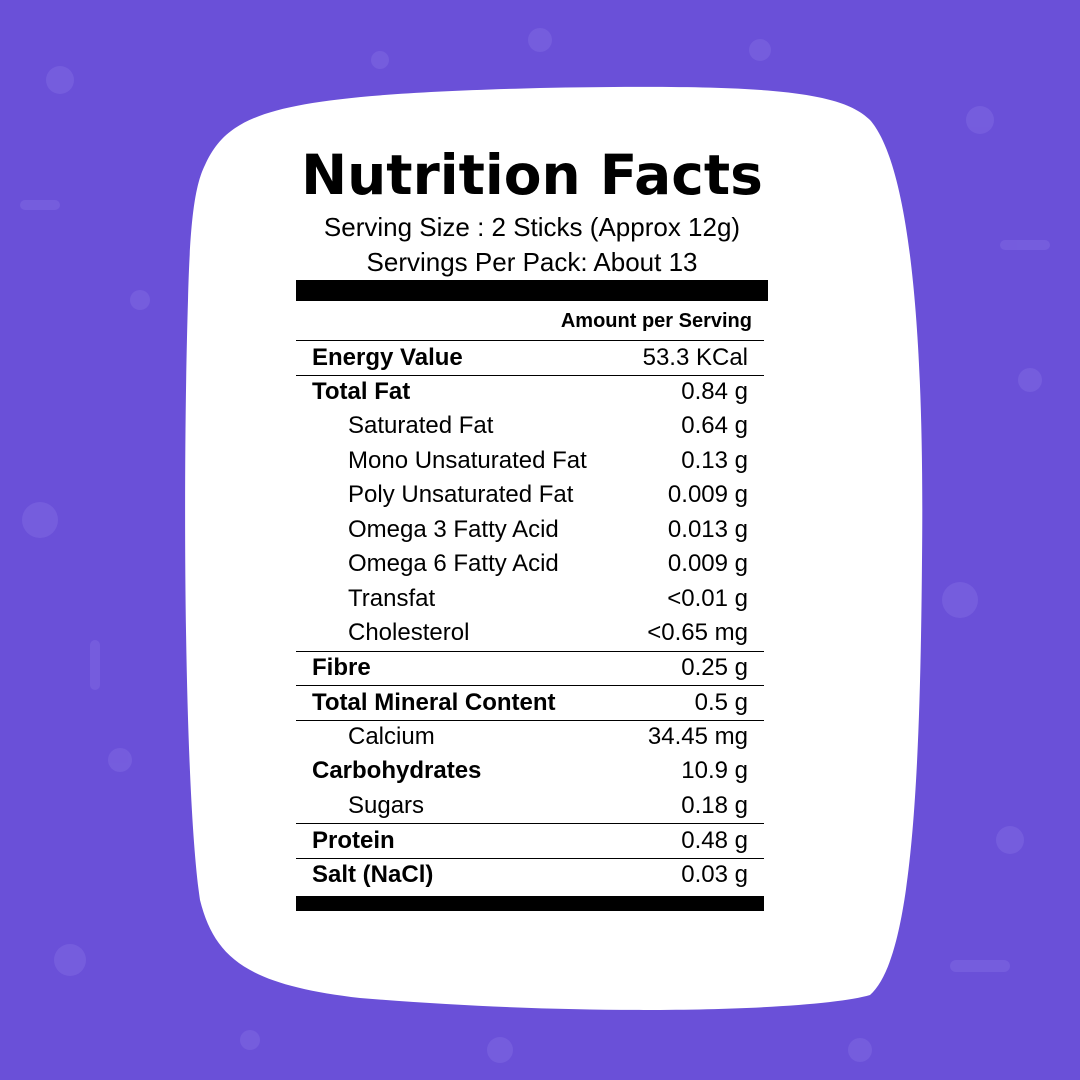 This screenshot has width=1080, height=1080. Describe the element at coordinates (714, 840) in the screenshot. I see `nutrient-value: 0.48 g` at that location.